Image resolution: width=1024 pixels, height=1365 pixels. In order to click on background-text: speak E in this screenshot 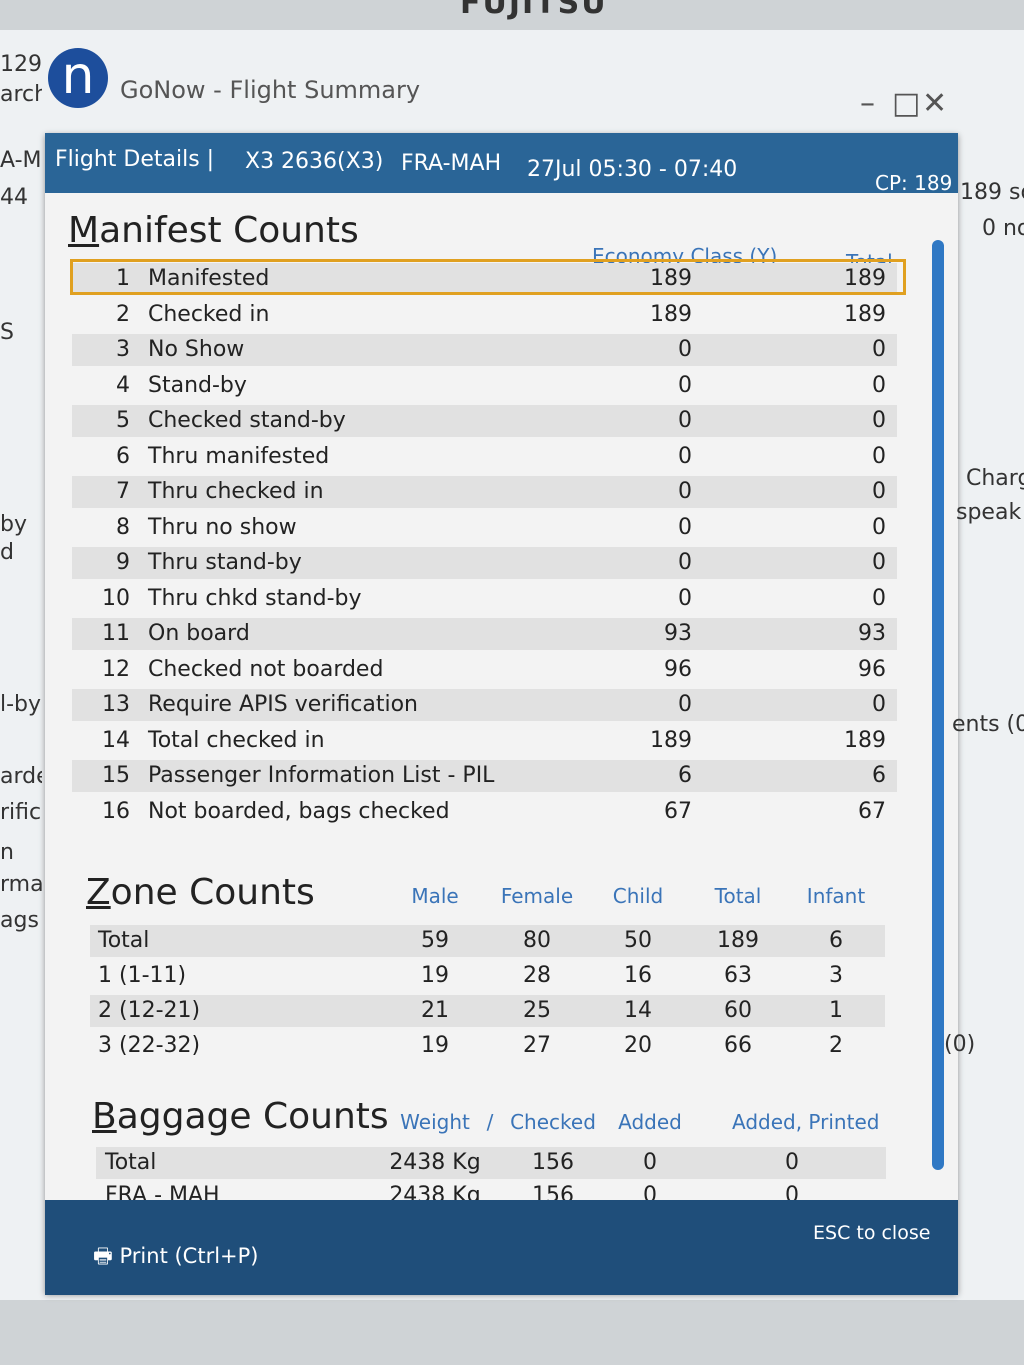, I will do `click(990, 512)`.